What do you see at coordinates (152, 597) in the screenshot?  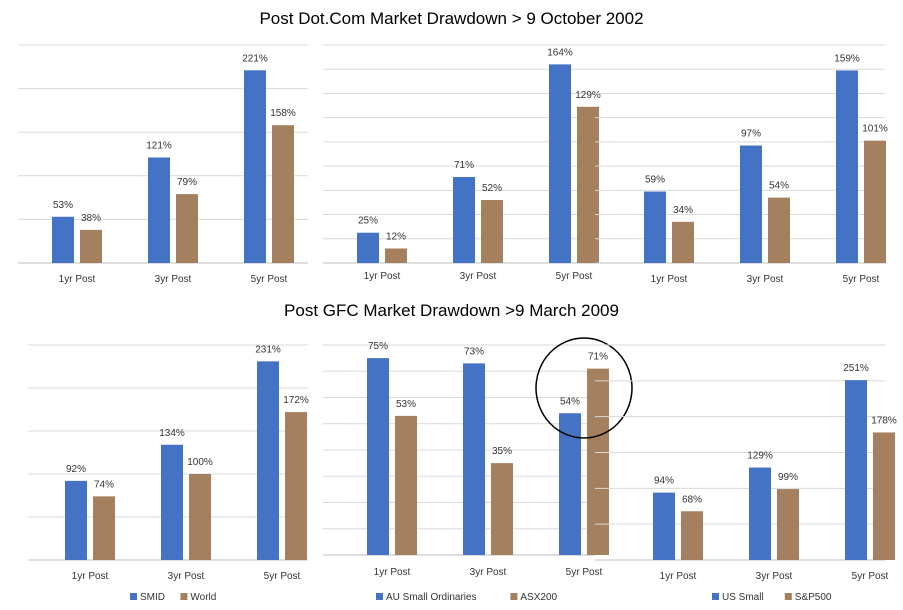 I see `legend-label: SMID` at bounding box center [152, 597].